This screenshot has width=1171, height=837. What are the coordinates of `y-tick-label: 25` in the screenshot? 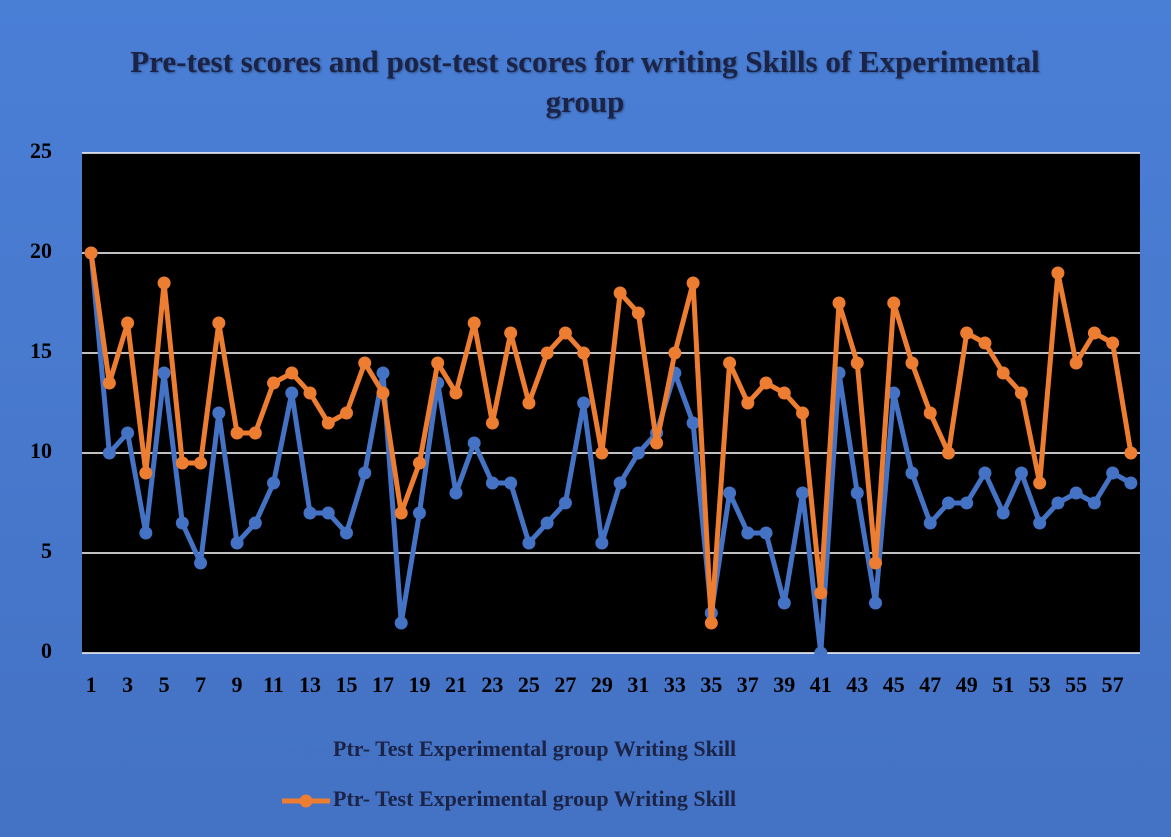 It's located at (41, 150).